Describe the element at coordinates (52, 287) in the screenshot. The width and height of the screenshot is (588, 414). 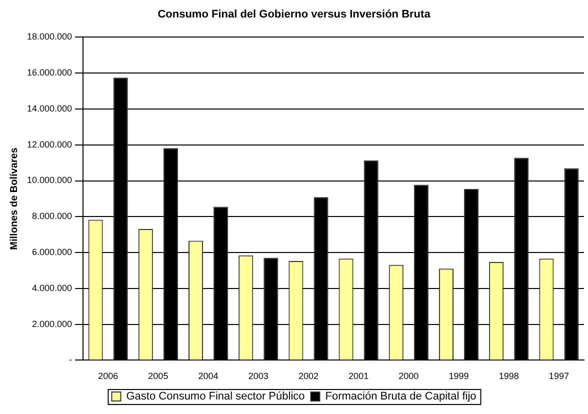
I see `y-tick-label: 4.000.000` at that location.